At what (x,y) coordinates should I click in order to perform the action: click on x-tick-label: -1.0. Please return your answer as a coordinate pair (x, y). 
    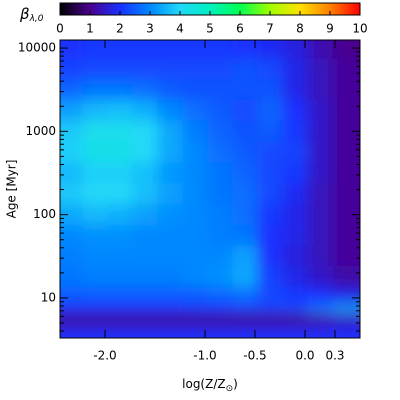
    Looking at the image, I should click on (204, 356).